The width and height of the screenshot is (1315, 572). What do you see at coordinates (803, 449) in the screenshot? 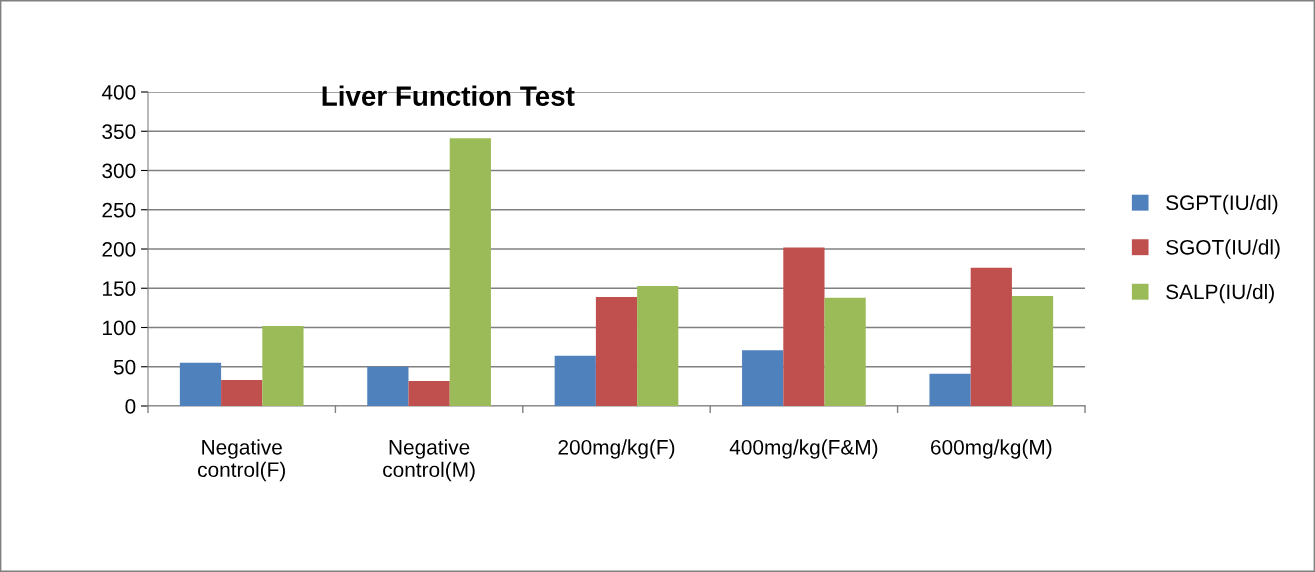
I see `x-tick-label: 400mg/kg(F&M)` at bounding box center [803, 449].